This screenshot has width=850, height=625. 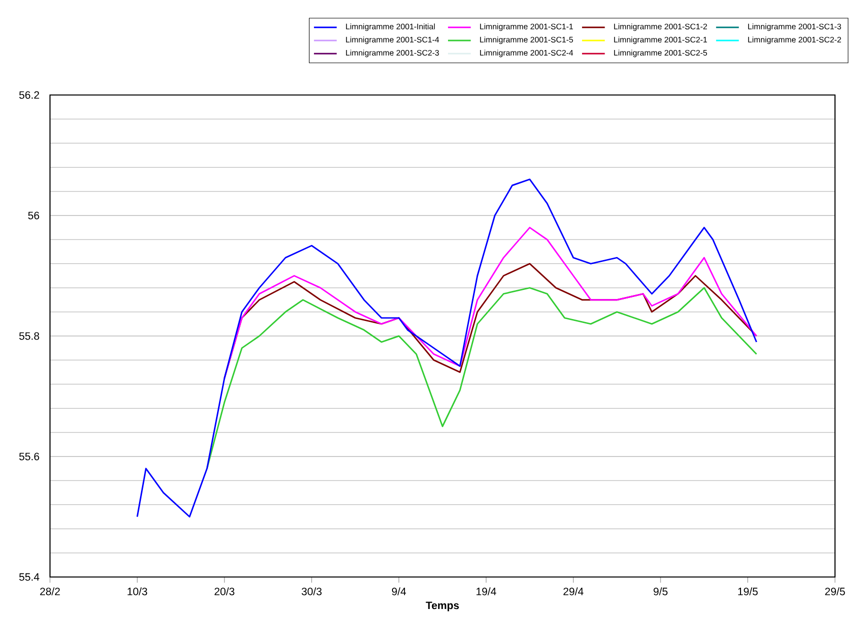 I want to click on y-tick-label: 55.8, so click(x=29, y=336).